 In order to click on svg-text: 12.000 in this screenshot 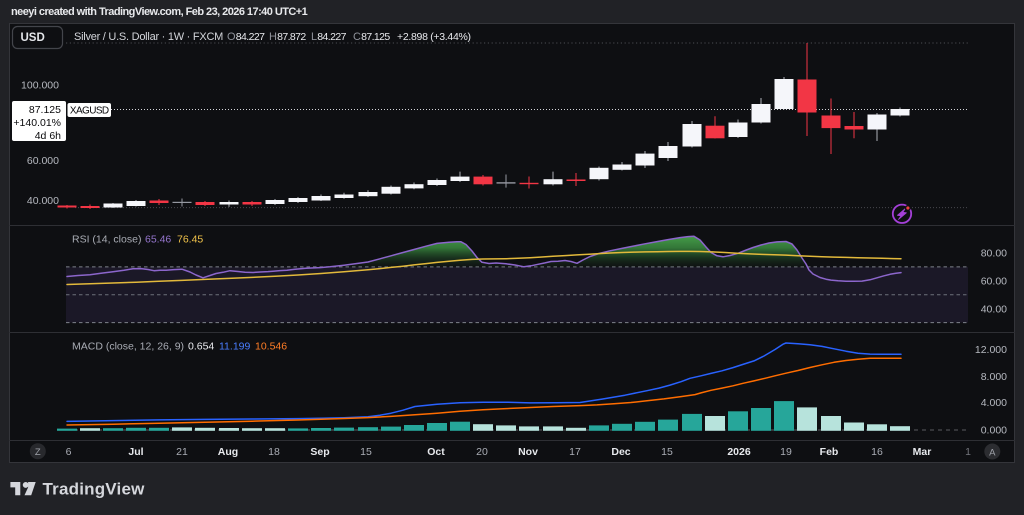, I will do `click(991, 350)`.